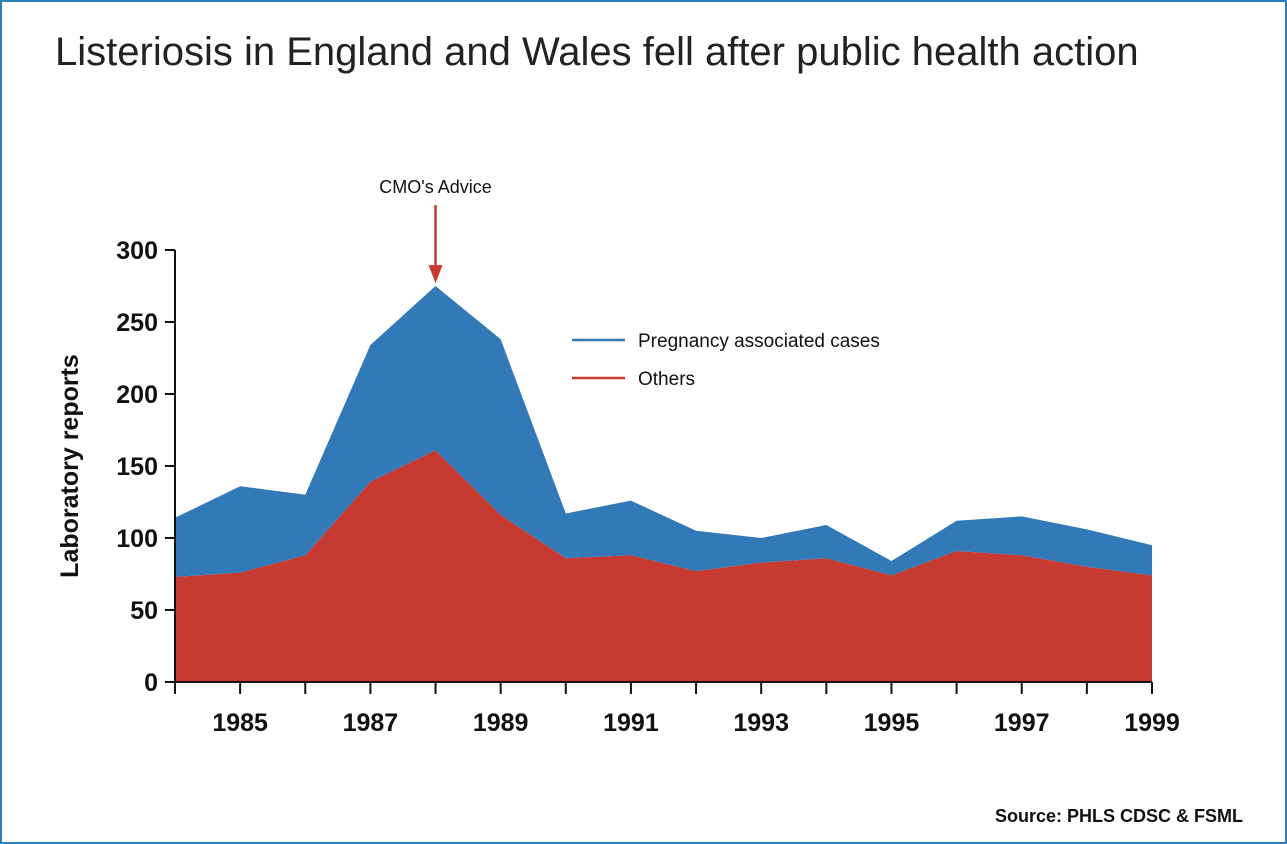 Image resolution: width=1287 pixels, height=844 pixels. What do you see at coordinates (435, 187) in the screenshot?
I see `annotation-label: CMO's Advice` at bounding box center [435, 187].